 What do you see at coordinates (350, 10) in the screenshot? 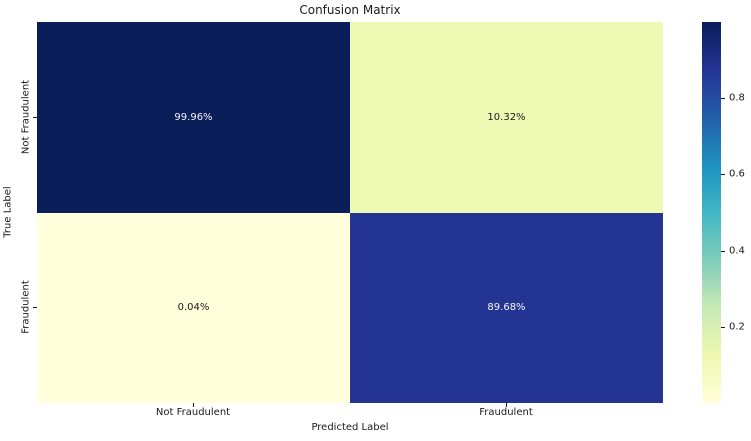
I see `chart-title: Confusion Matrix` at bounding box center [350, 10].